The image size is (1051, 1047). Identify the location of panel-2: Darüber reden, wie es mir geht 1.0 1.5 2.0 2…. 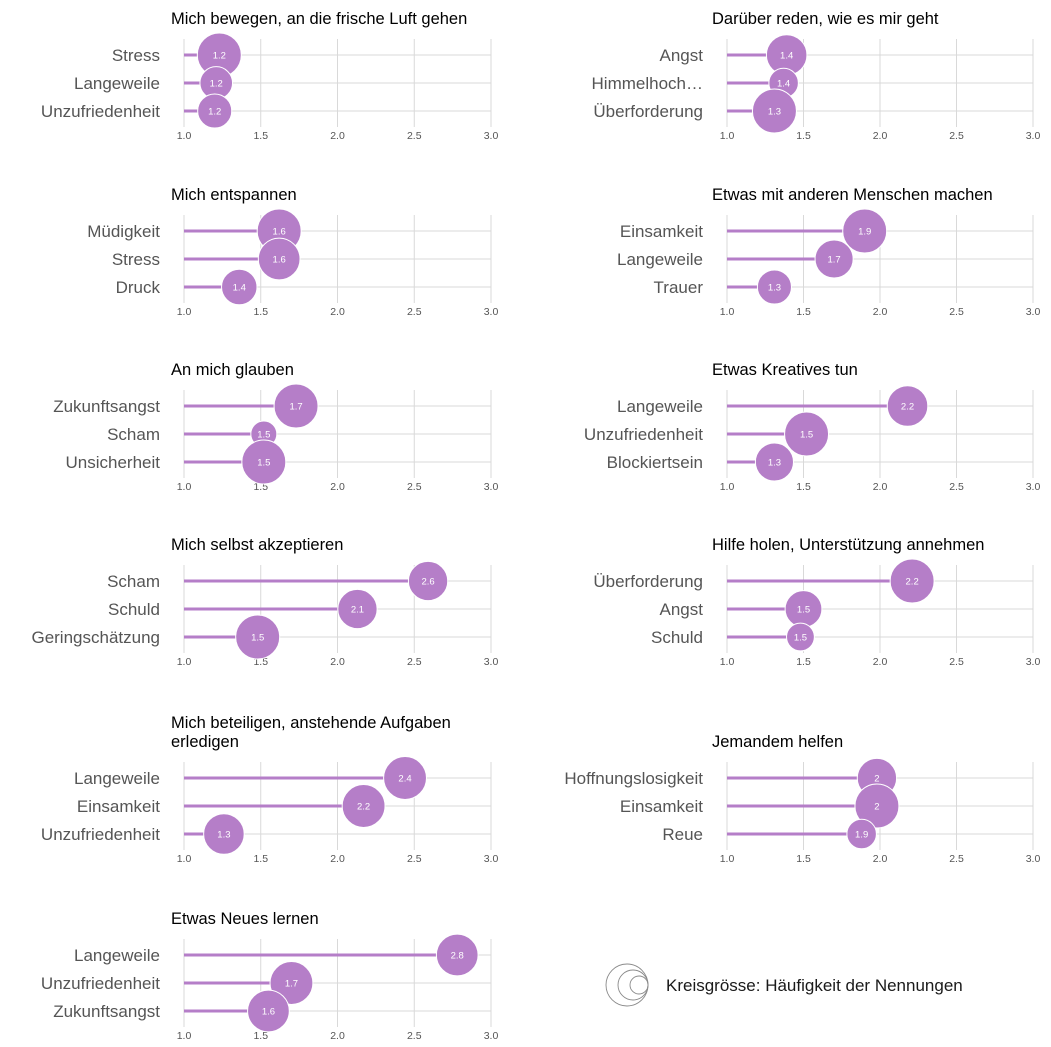
(816, 76).